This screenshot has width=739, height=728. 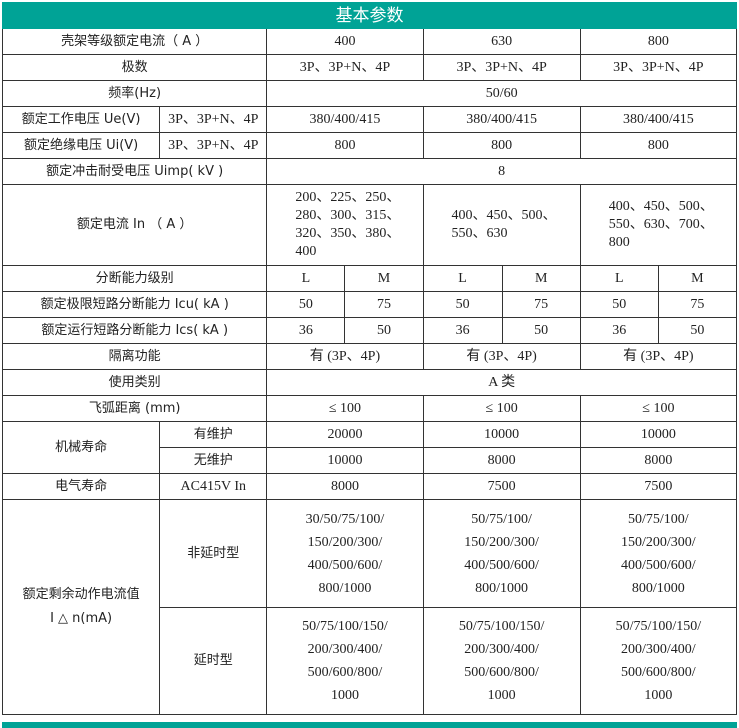 I want to click on row-label: 使用类别, so click(x=134, y=382).